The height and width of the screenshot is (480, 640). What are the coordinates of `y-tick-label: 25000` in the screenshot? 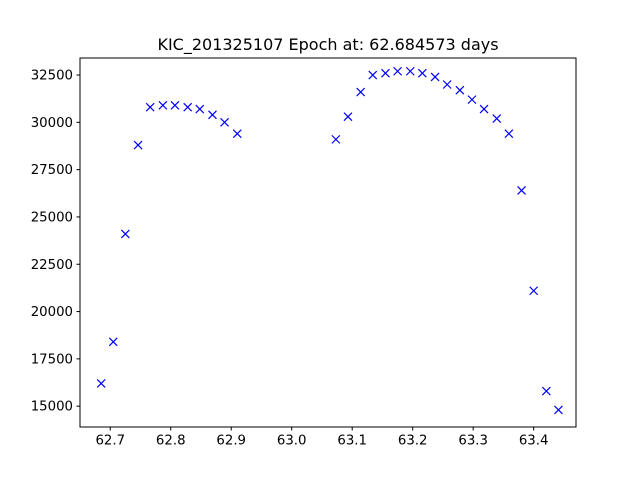 It's located at (52, 217).